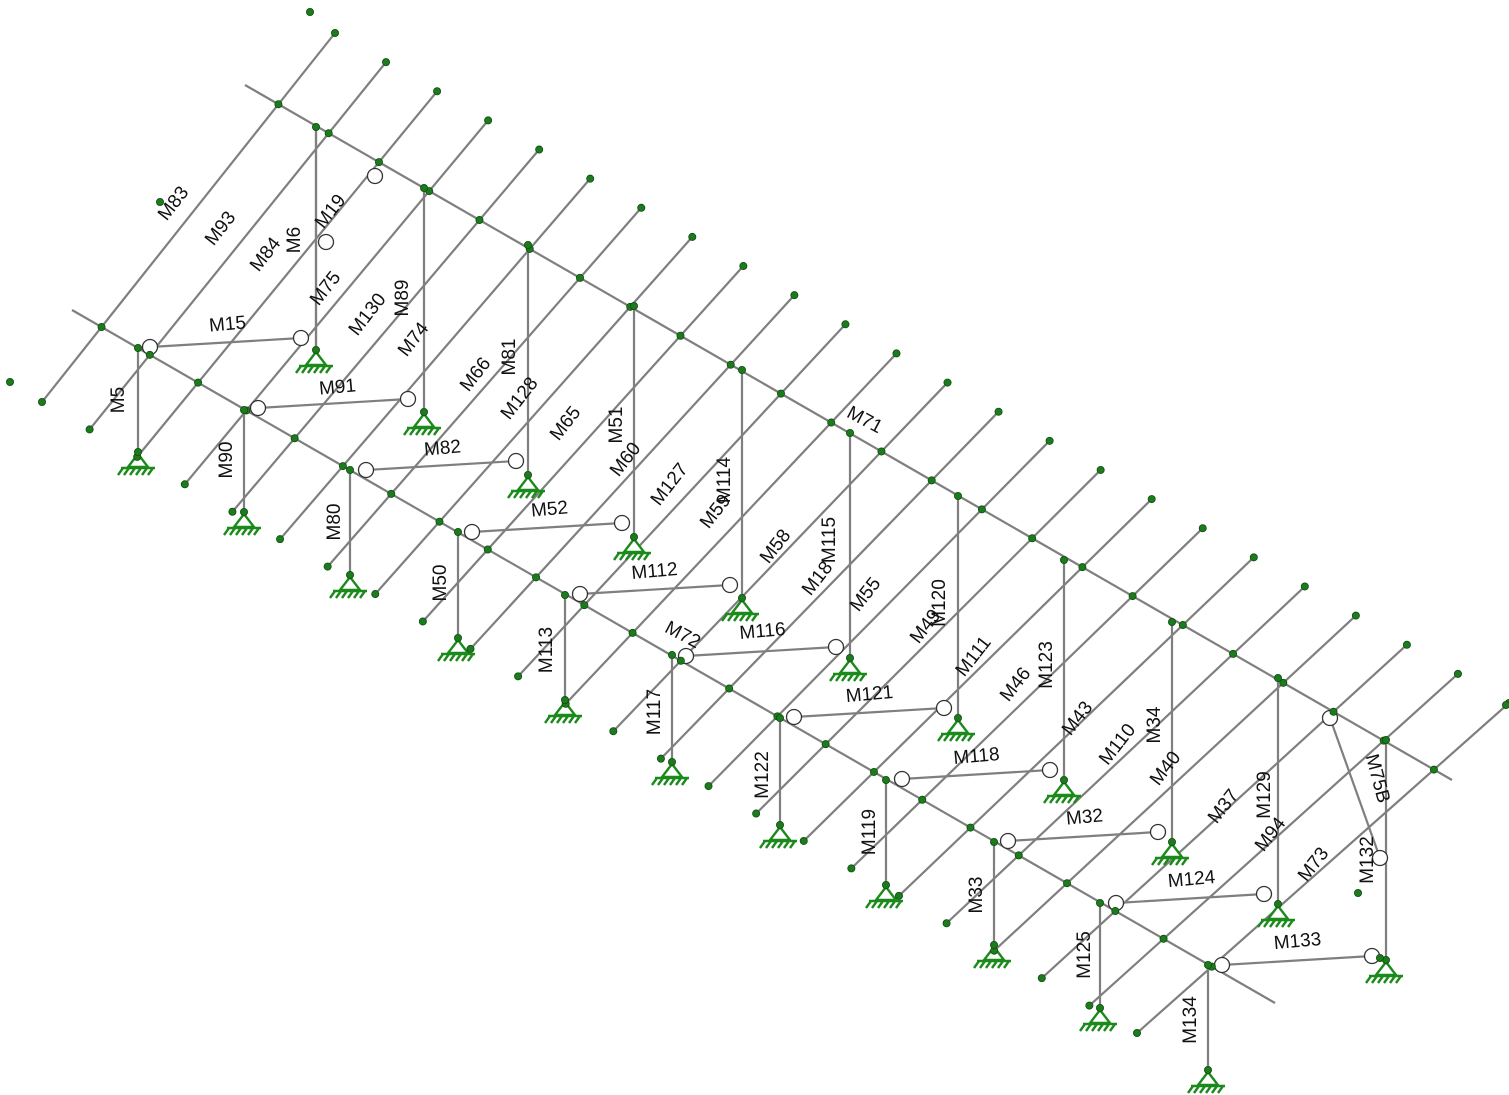  Describe the element at coordinates (442, 448) in the screenshot. I see `member-label: M82` at that location.